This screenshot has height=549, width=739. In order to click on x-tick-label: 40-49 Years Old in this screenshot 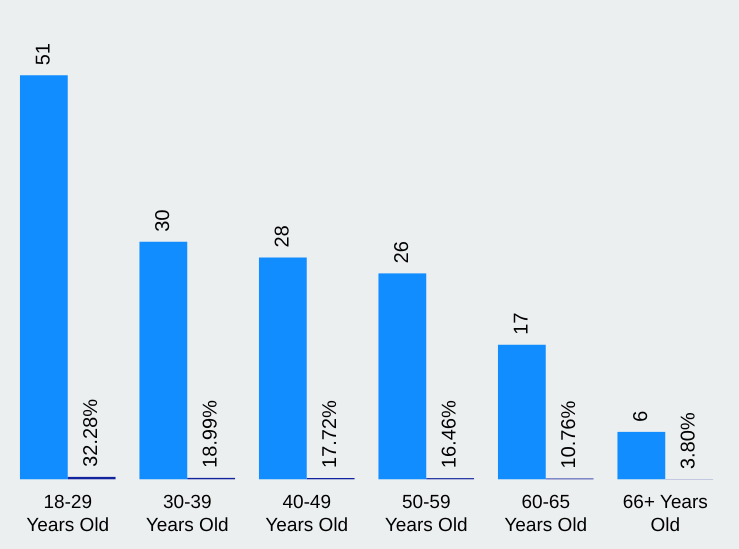, I will do `click(306, 514)`.